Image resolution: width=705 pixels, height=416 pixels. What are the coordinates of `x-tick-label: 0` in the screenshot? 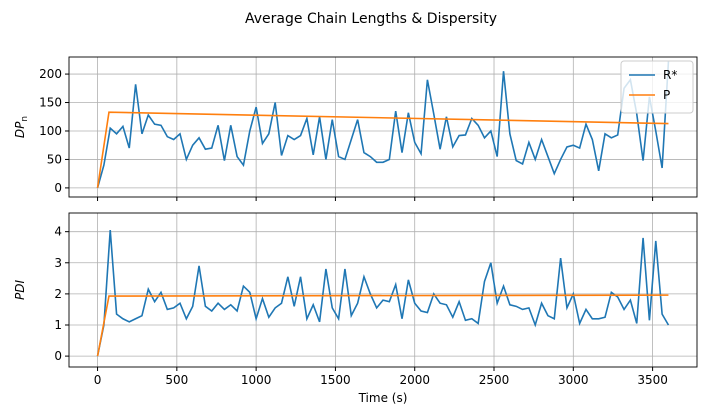 It's located at (98, 380).